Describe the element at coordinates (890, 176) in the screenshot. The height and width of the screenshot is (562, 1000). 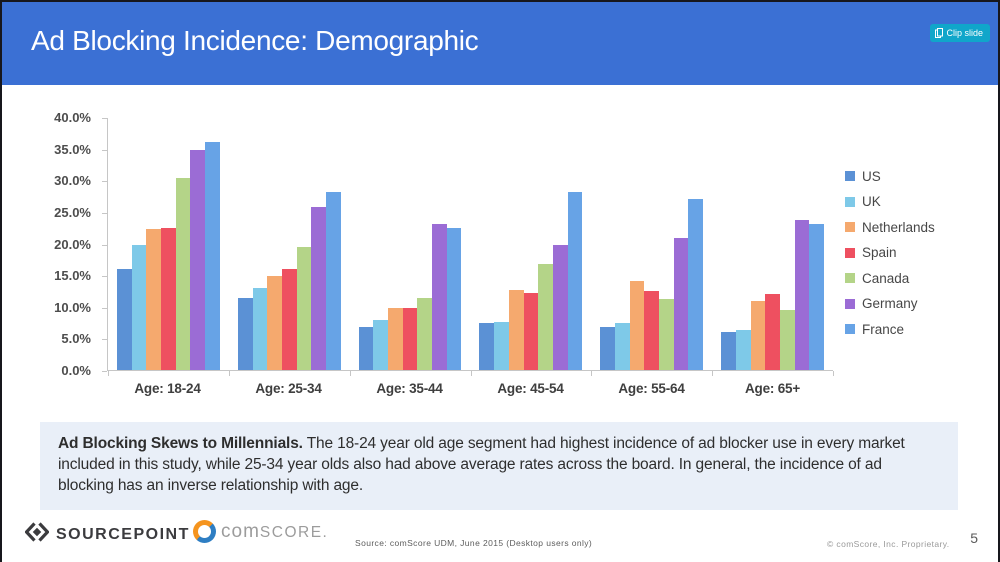
I see `legend-item-us: US` at that location.